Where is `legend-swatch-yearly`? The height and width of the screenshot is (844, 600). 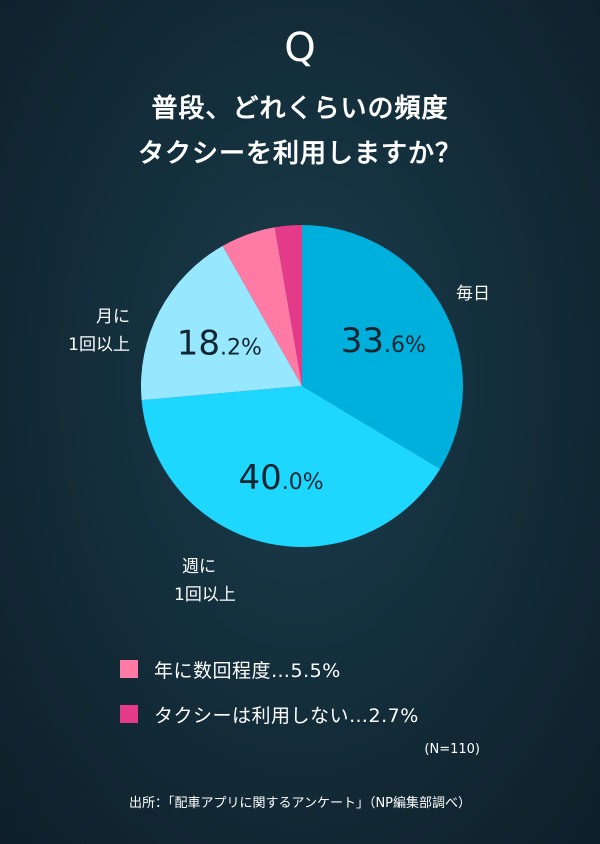
legend-swatch-yearly is located at coordinates (129, 669).